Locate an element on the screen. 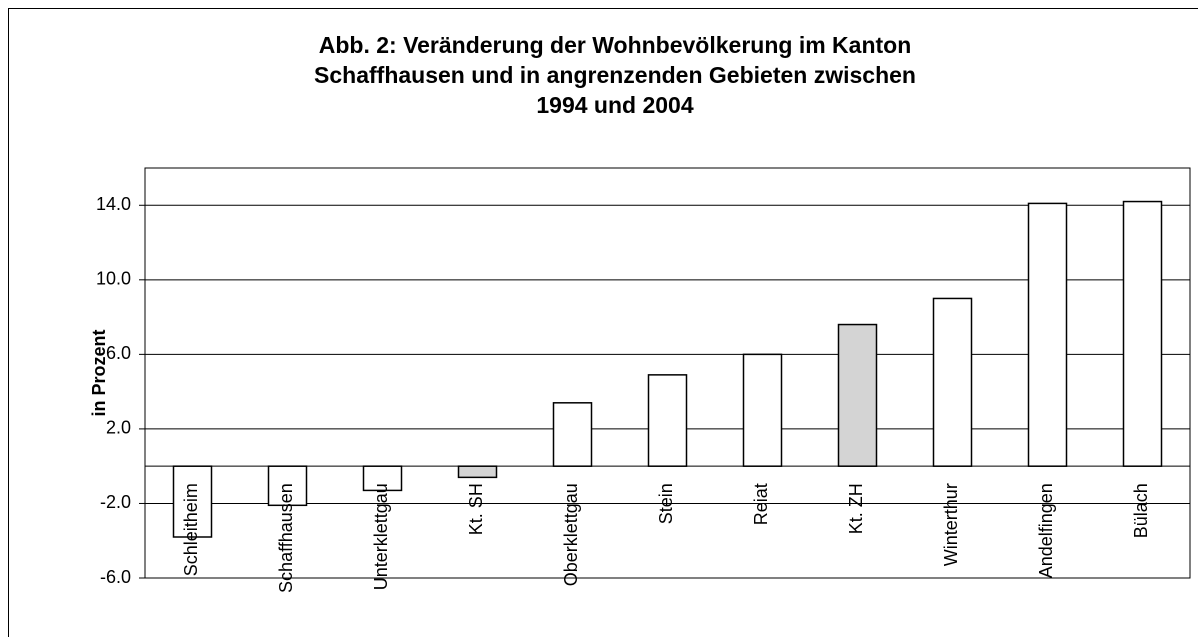  x-tick-label: Kt. SH is located at coordinates (476, 509).